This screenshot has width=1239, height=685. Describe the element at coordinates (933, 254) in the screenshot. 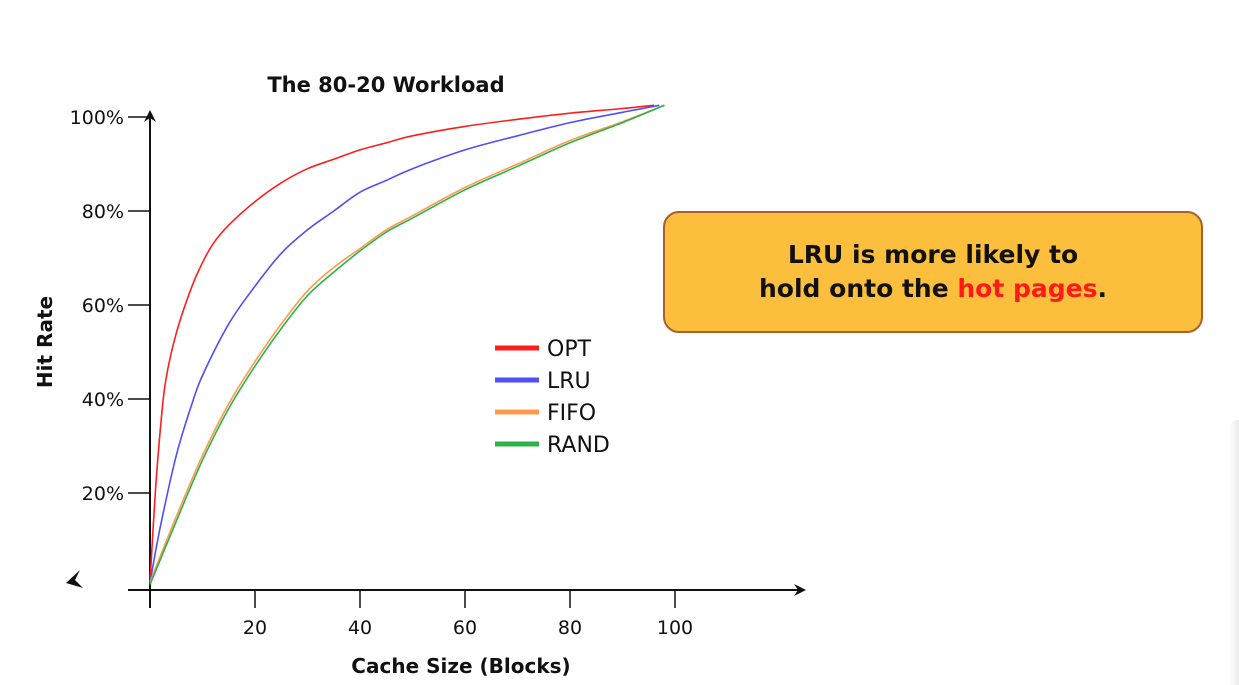

I see `callout-line-1: LRU is more likely to` at that location.